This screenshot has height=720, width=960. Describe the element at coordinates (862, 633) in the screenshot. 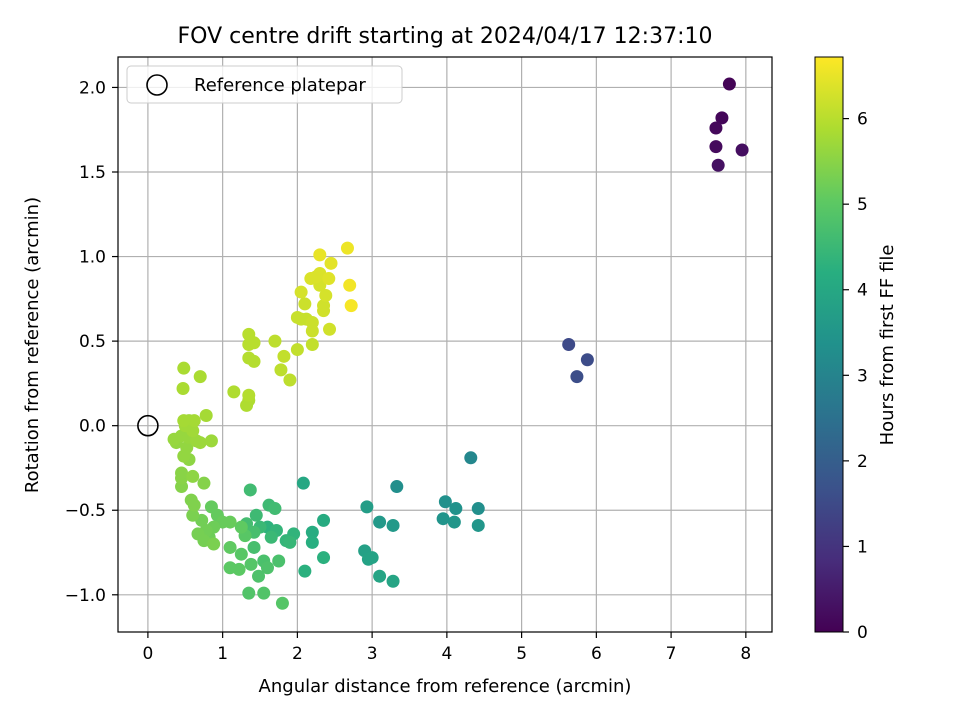

I see `colorbar-tick-label: 0` at that location.